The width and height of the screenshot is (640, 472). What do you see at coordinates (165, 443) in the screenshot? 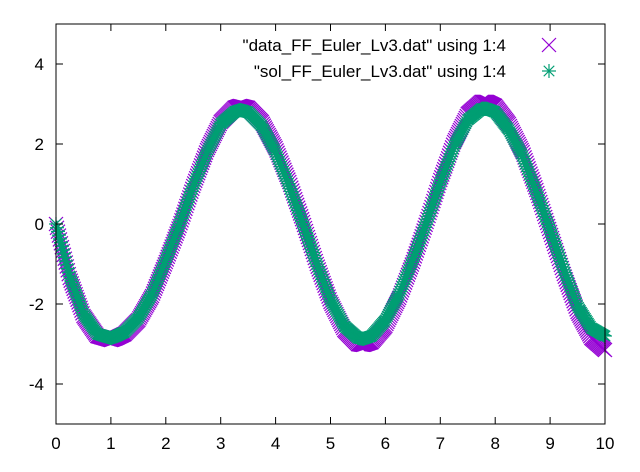
I see `x-tick-label: 2` at bounding box center [165, 443].